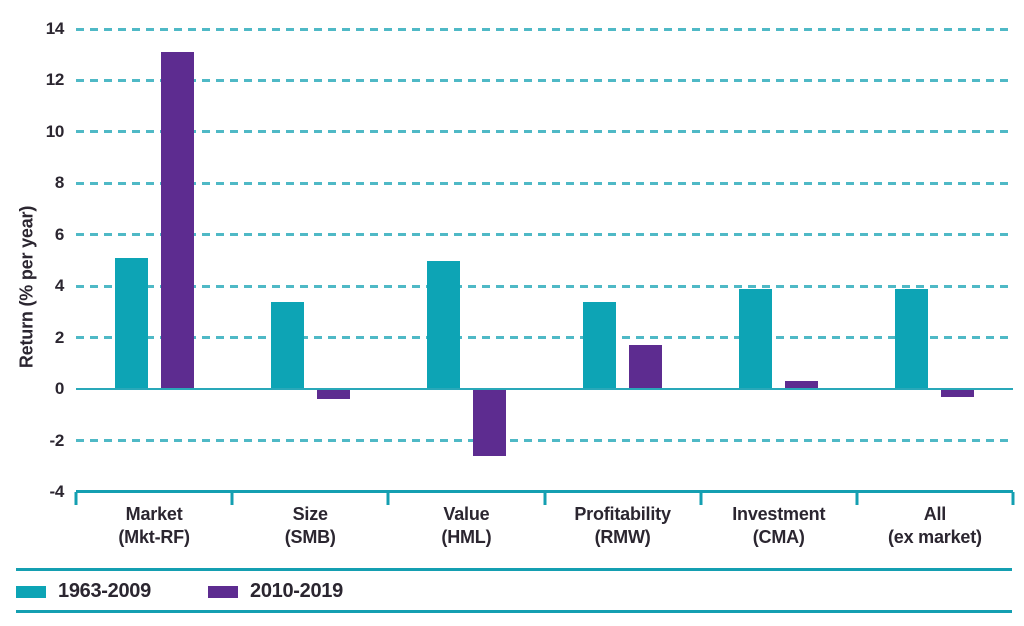 This screenshot has width=1024, height=626. What do you see at coordinates (756, 339) in the screenshot?
I see `bar-1963-2009-investment` at bounding box center [756, 339].